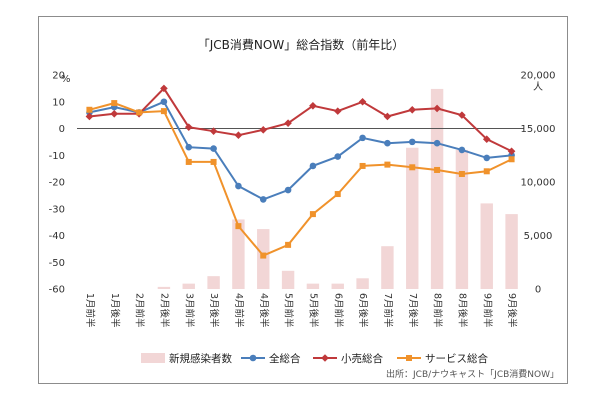 Image resolution: width=600 pixels, height=400 pixels. What do you see at coordinates (301, 44) in the screenshot?
I see `chart-title: 「JCB消費NOW」総合指数（前年比）` at bounding box center [301, 44].